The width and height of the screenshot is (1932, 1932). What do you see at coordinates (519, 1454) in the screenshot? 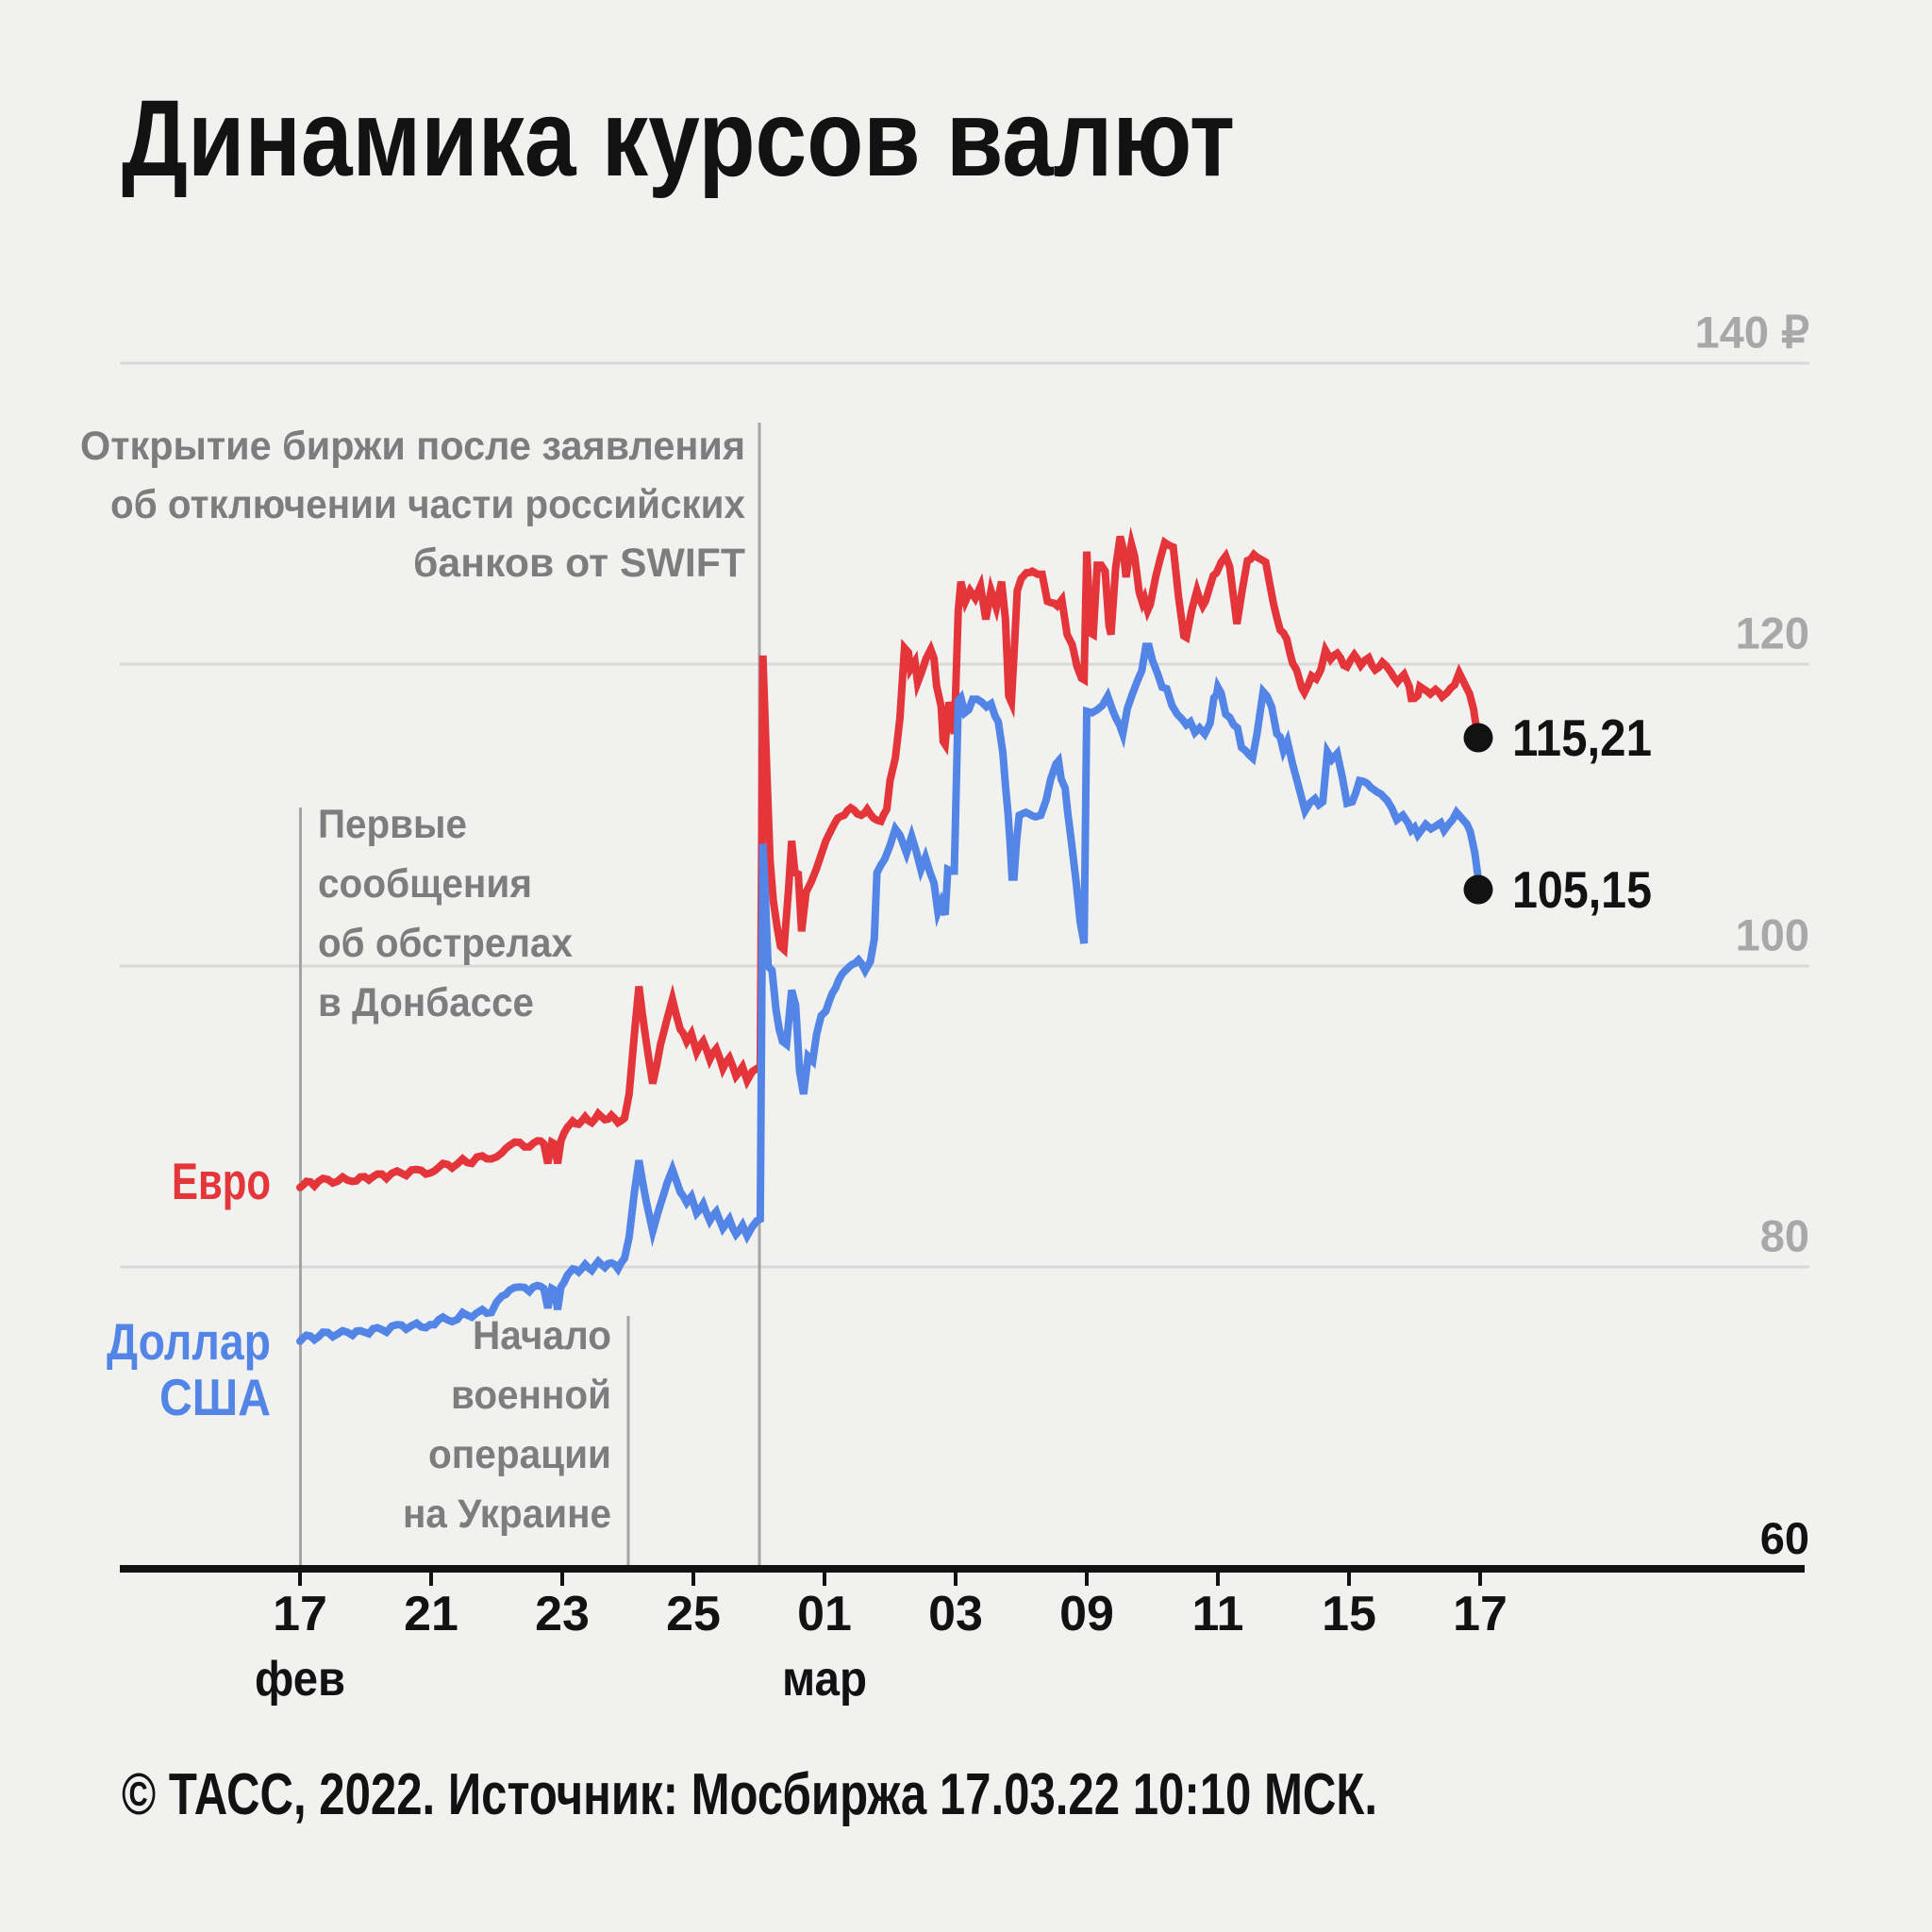
I see `svg-text: операции` at bounding box center [519, 1454].